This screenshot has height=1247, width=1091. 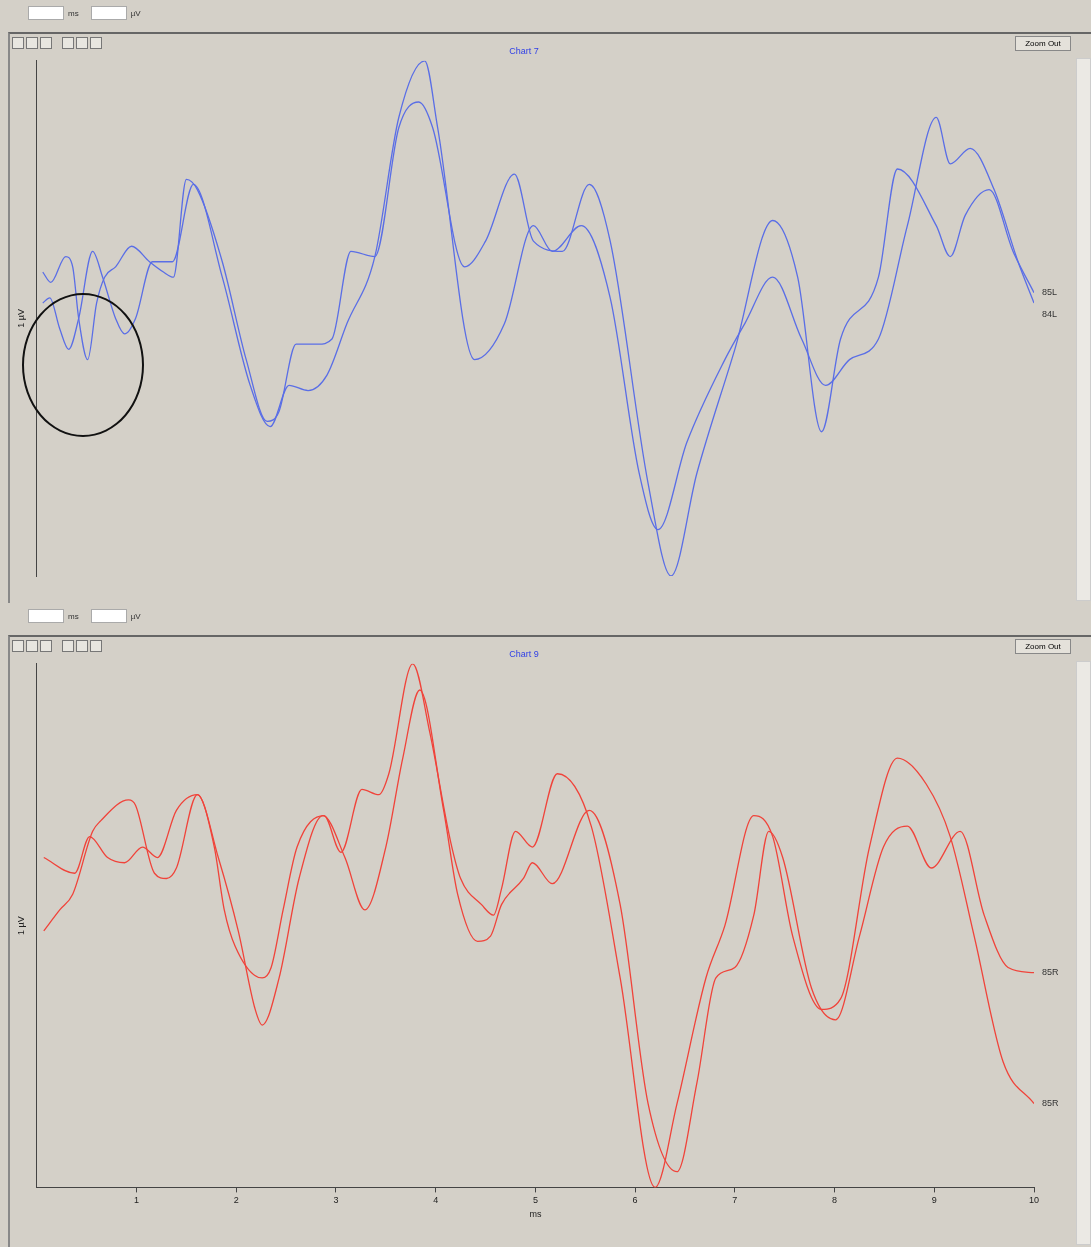 What do you see at coordinates (934, 1200) in the screenshot?
I see `x-tick-label: 9` at bounding box center [934, 1200].